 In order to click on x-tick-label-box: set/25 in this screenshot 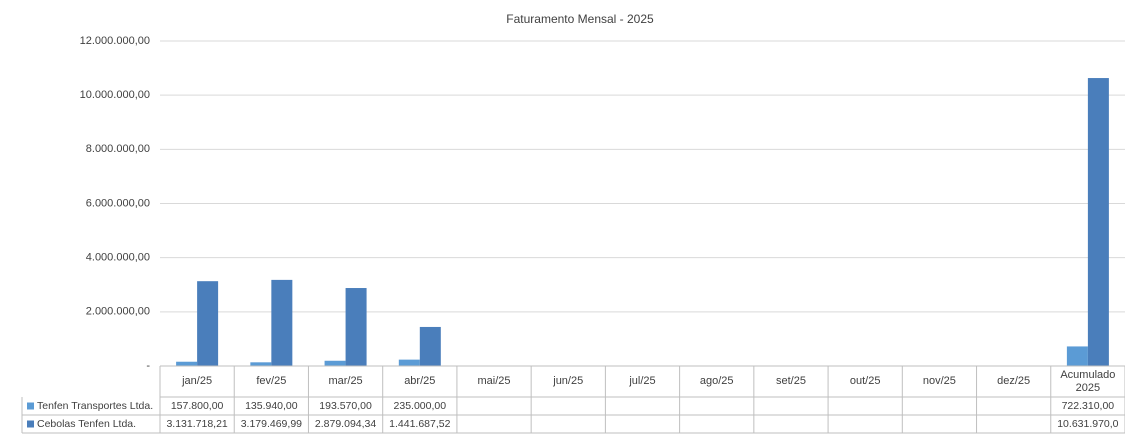, I will do `click(790, 381)`.